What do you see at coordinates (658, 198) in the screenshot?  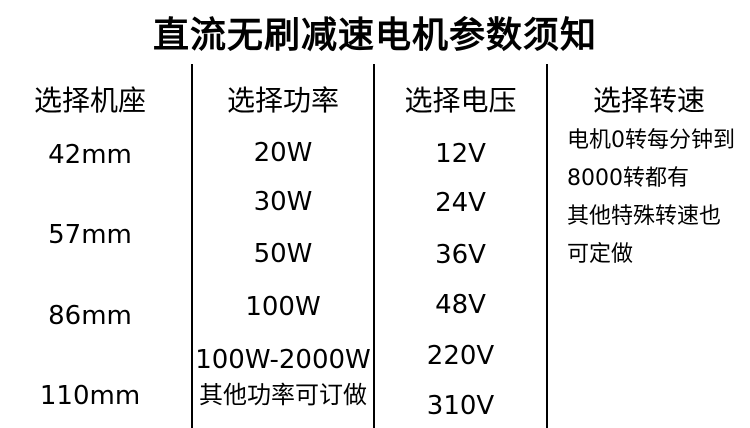 I see `speed-note: 电机0转每分钟到 8000转都有 其他特殊转速也 可定做` at bounding box center [658, 198].